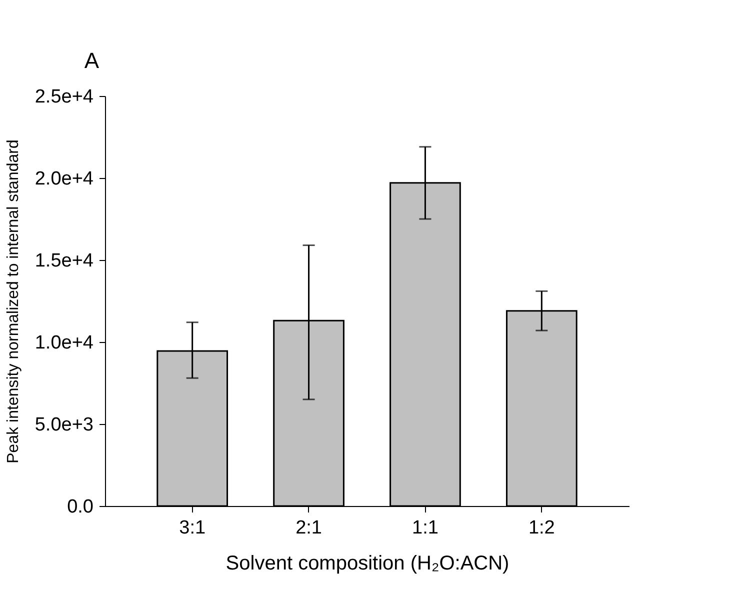 This screenshot has height=615, width=738. What do you see at coordinates (64, 343) in the screenshot?
I see `y-tick-label: 1.0e+4` at bounding box center [64, 343].